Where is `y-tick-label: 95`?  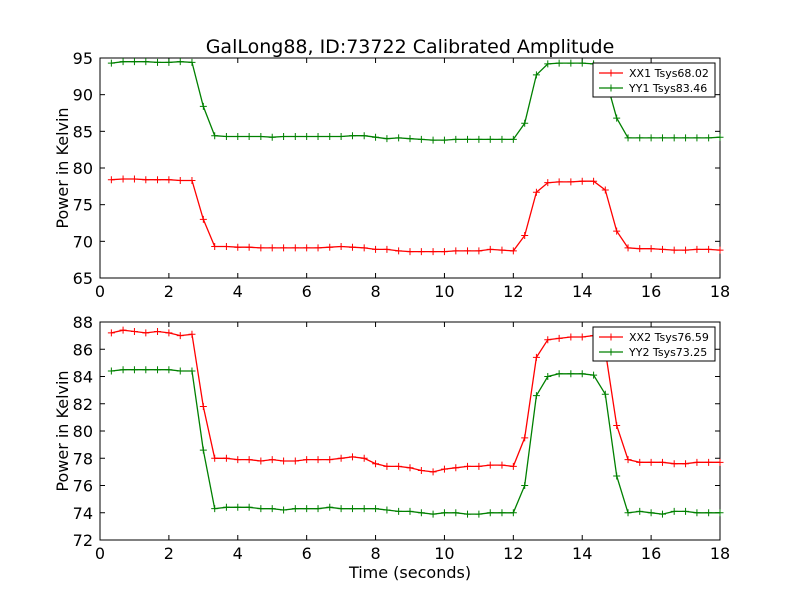
y-tick-label: 95 is located at coordinates (83, 58).